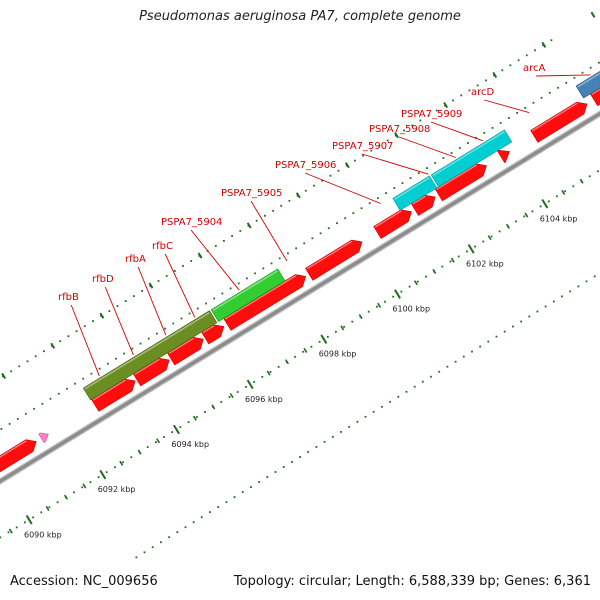  Describe the element at coordinates (43, 438) in the screenshot. I see `trna-marker` at that location.